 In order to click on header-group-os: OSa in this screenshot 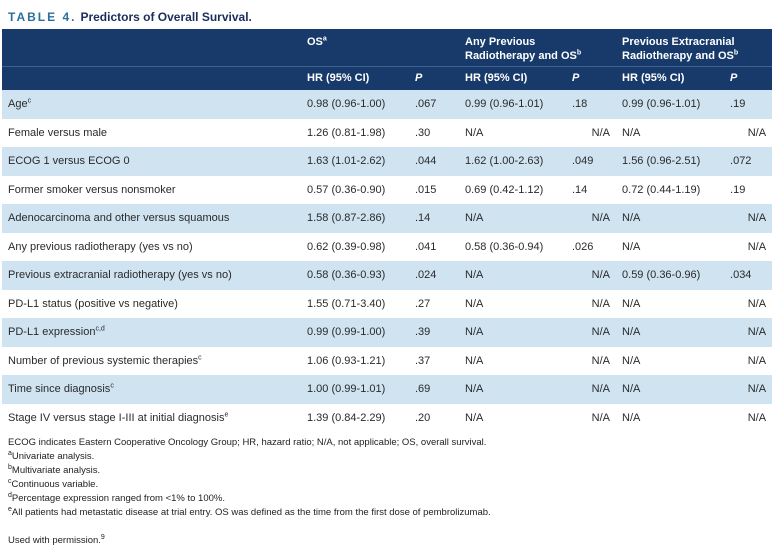, I will do `click(317, 41)`.